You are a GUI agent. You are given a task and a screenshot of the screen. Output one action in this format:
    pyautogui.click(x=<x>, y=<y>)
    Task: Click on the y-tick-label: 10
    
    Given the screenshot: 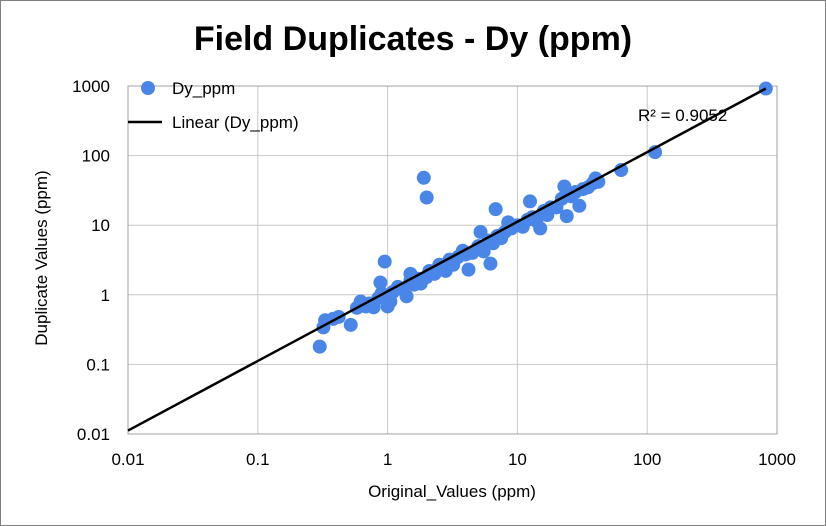 What is the action you would take?
    pyautogui.click(x=100, y=225)
    